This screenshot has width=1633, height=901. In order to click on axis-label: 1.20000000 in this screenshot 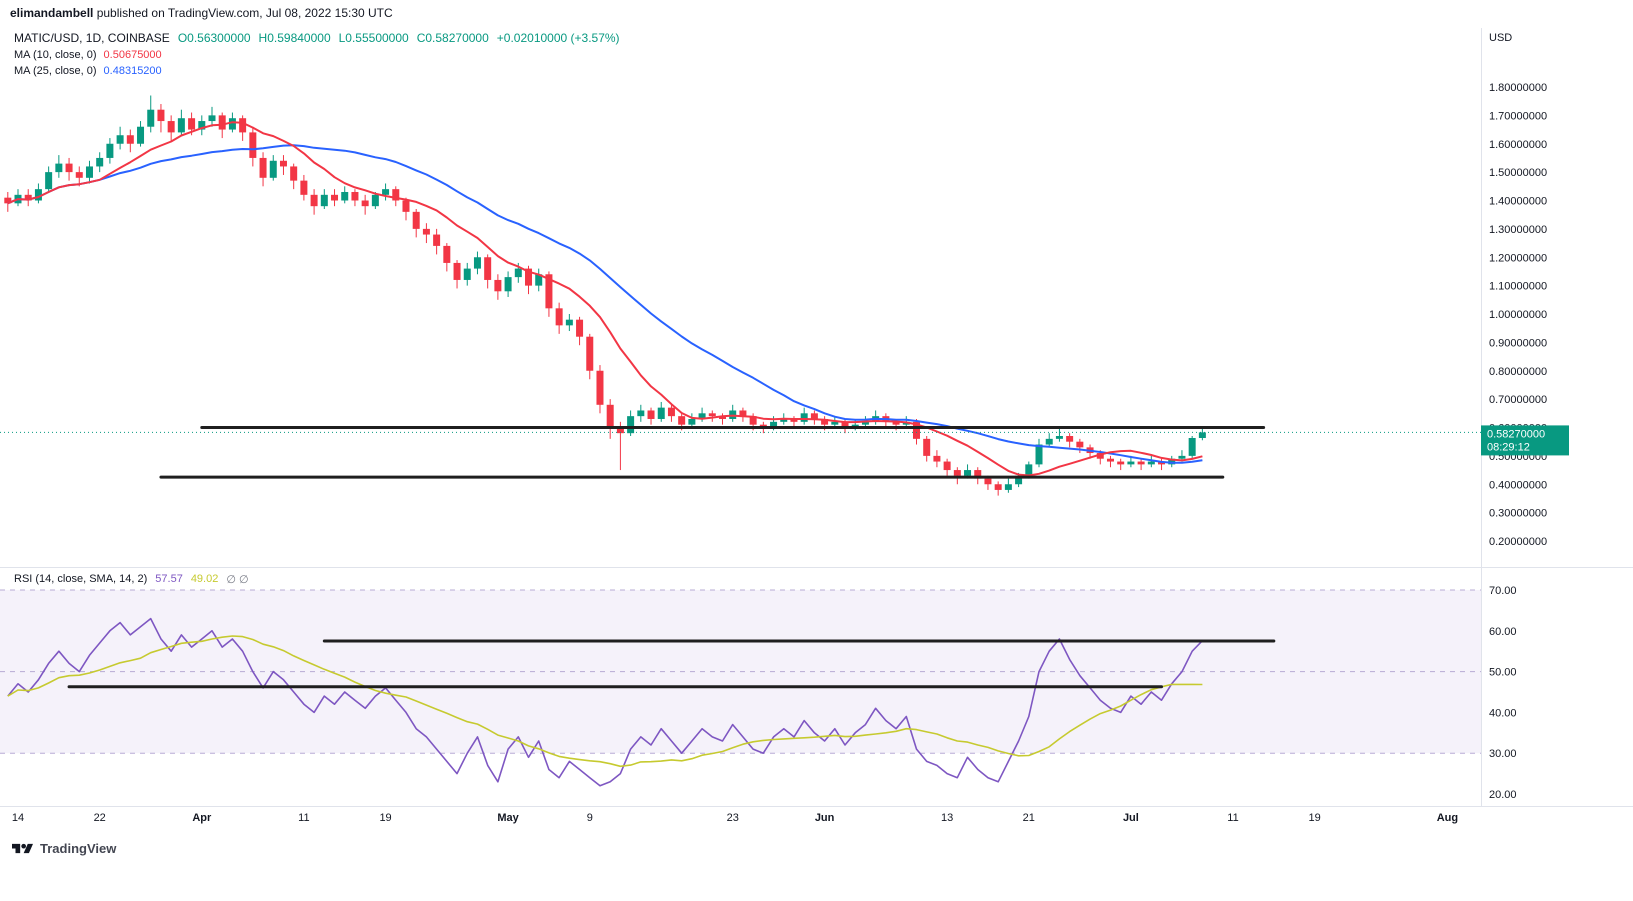, I will do `click(1518, 258)`.